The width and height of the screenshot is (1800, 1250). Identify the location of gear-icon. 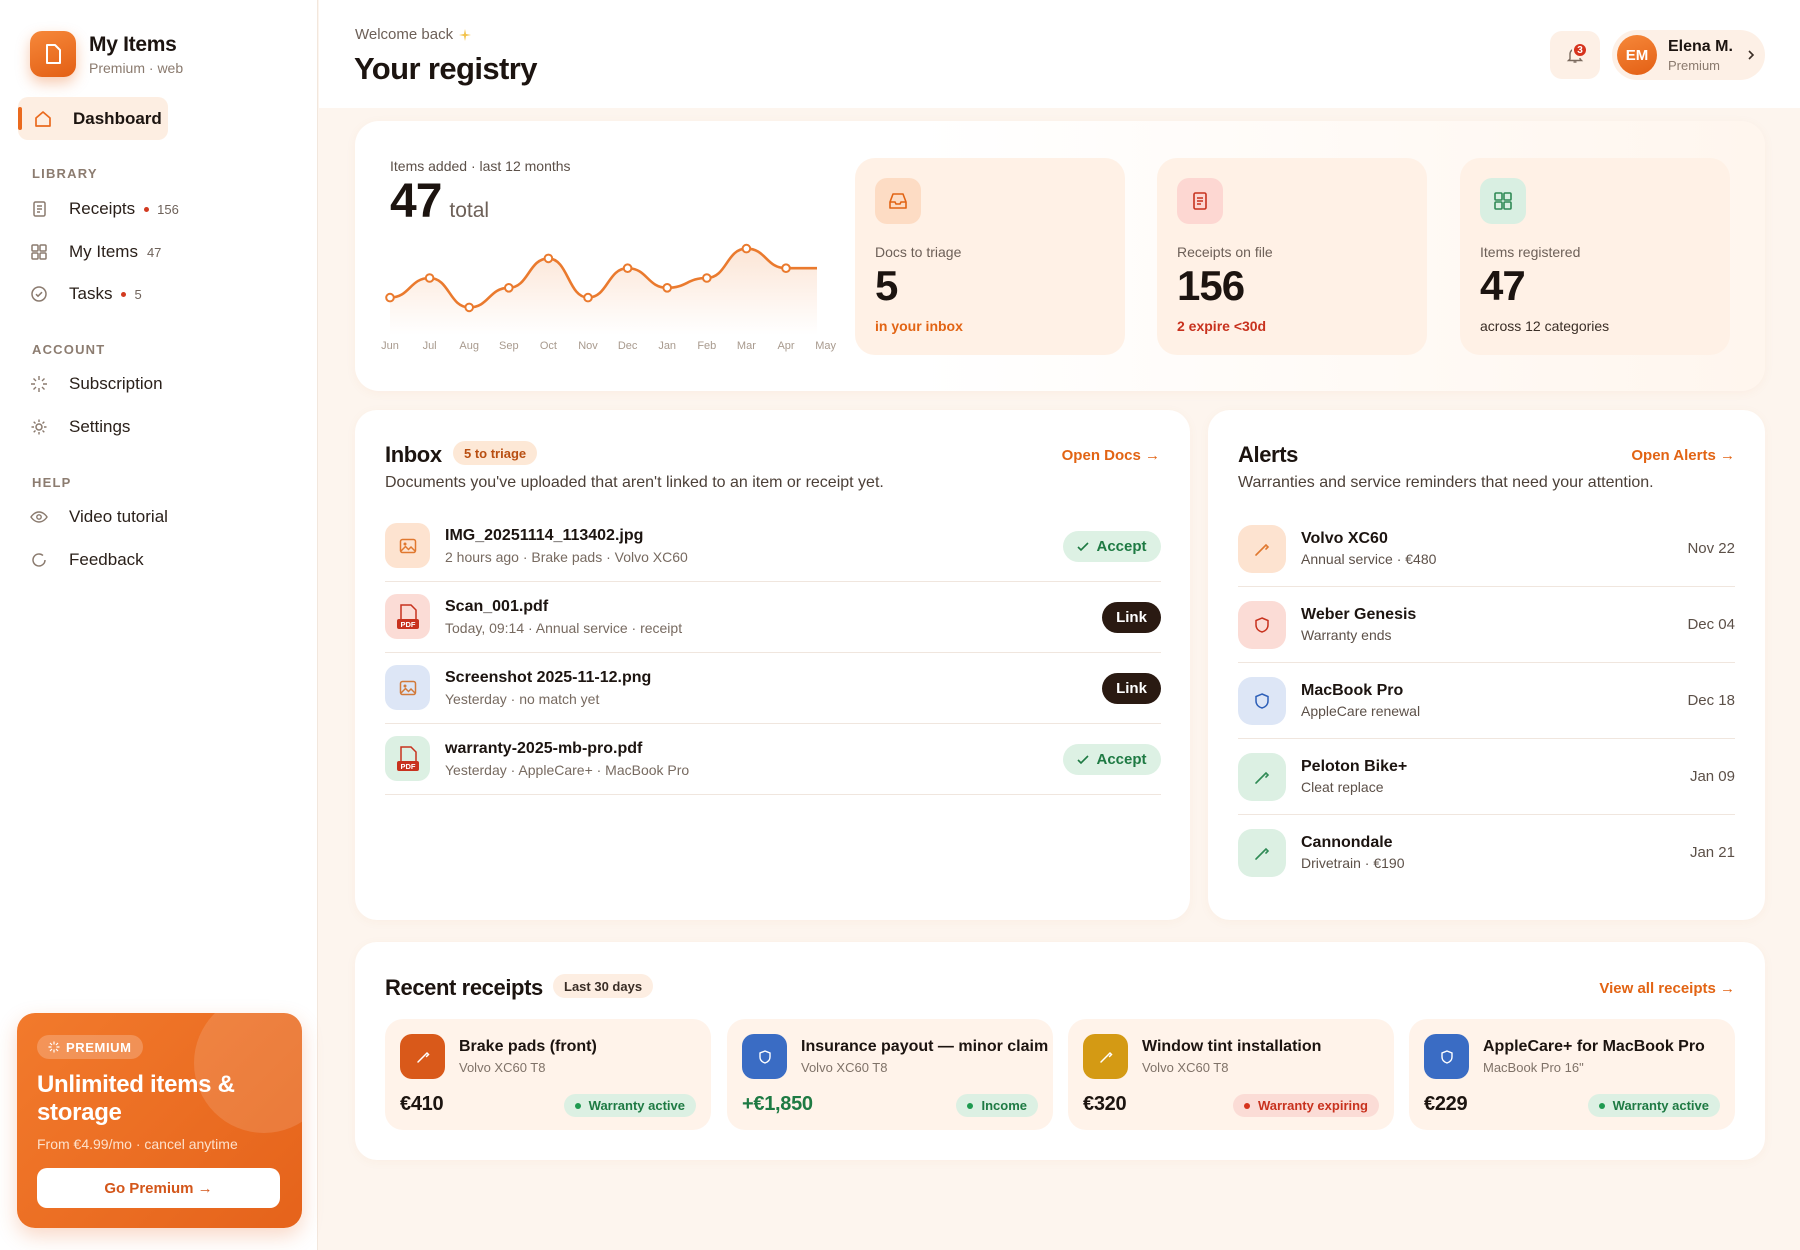
(44, 427).